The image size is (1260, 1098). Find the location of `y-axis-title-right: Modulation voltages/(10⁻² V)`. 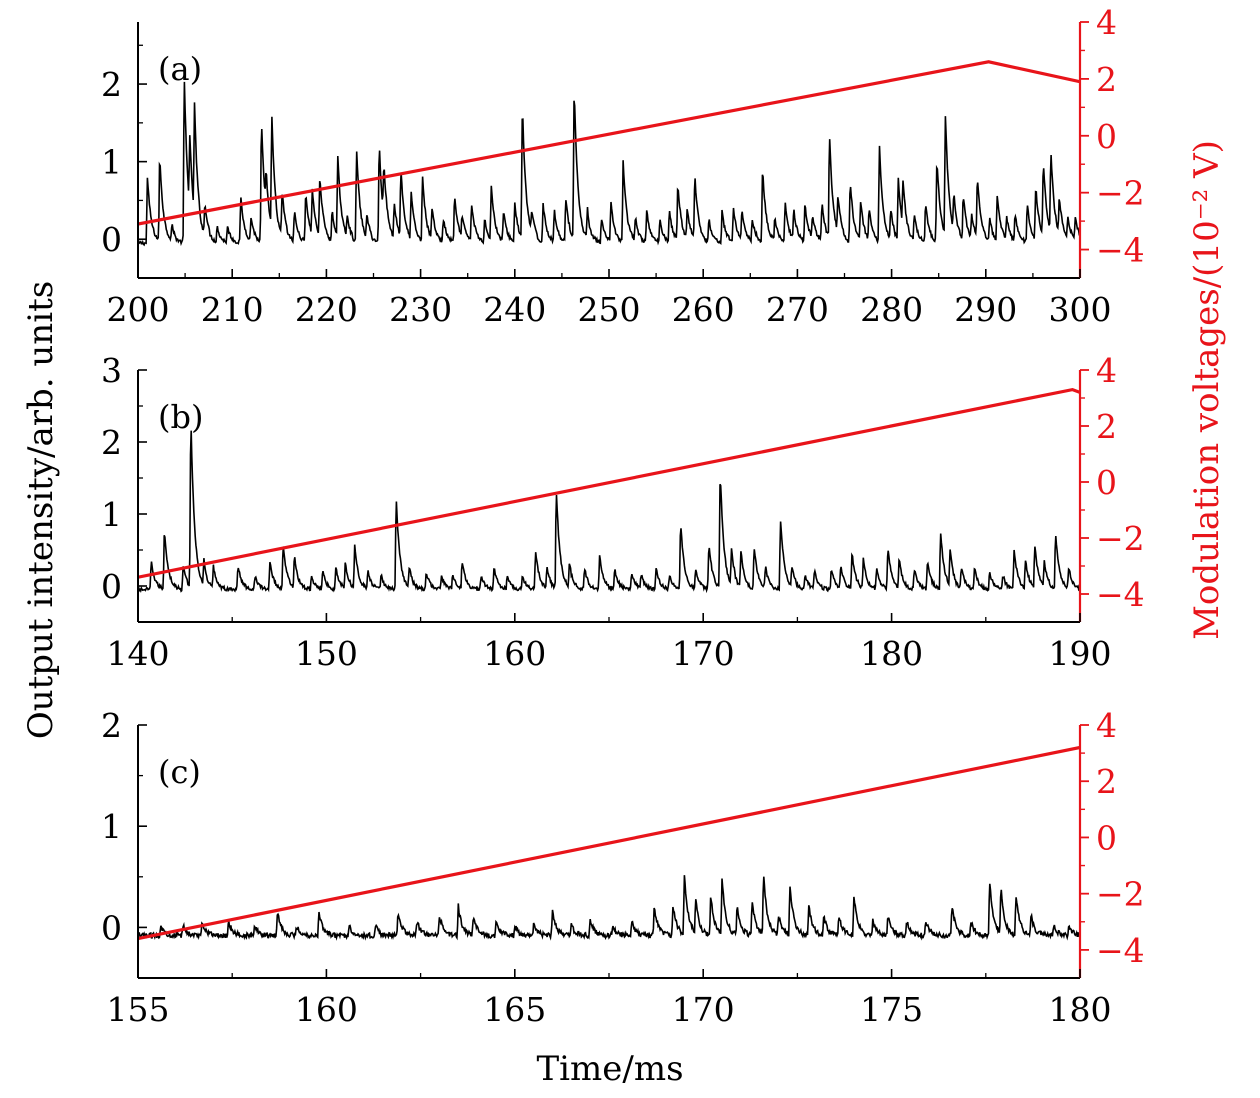

y-axis-title-right: Modulation voltages/(10⁻² V) is located at coordinates (1207, 390).